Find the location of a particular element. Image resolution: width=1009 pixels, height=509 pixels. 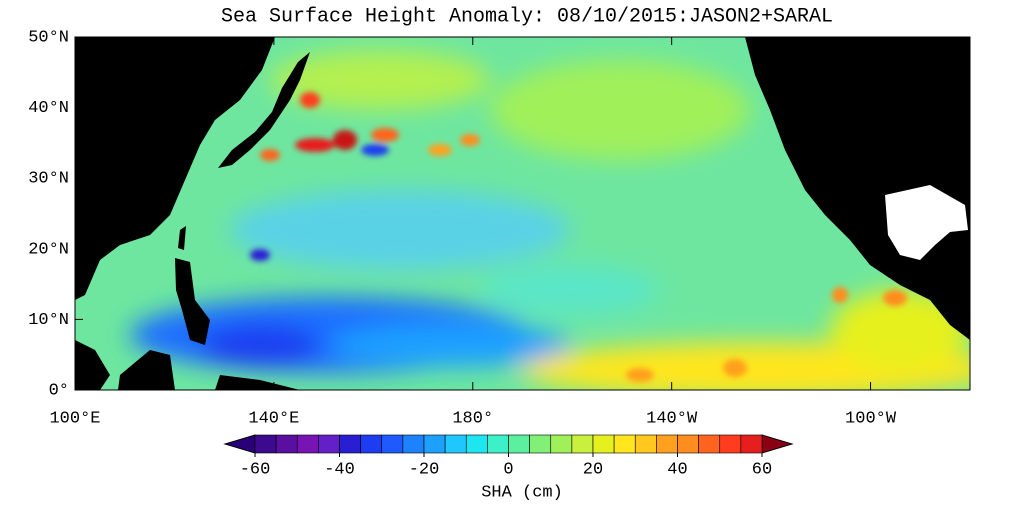

borneo is located at coordinates (146, 370).